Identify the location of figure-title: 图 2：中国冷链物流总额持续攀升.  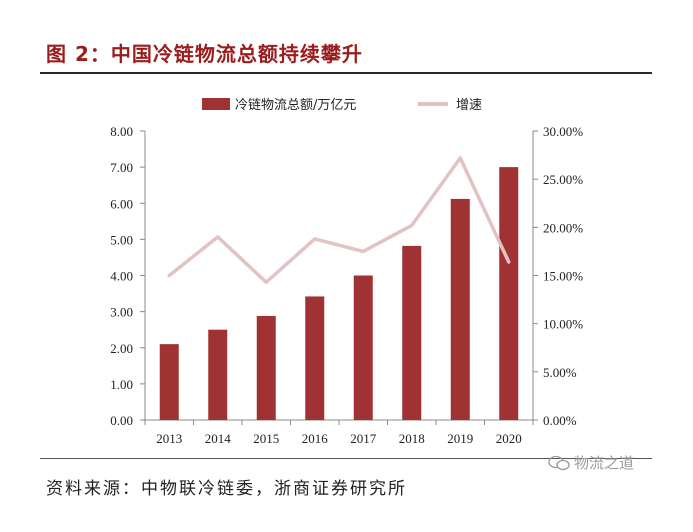
(204, 54).